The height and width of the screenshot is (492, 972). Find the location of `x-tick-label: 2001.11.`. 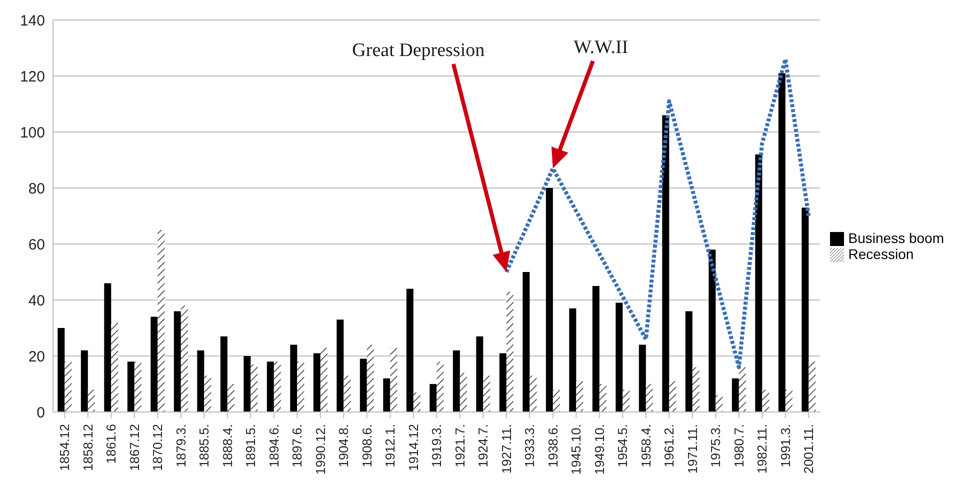

x-tick-label: 2001.11. is located at coordinates (808, 449).